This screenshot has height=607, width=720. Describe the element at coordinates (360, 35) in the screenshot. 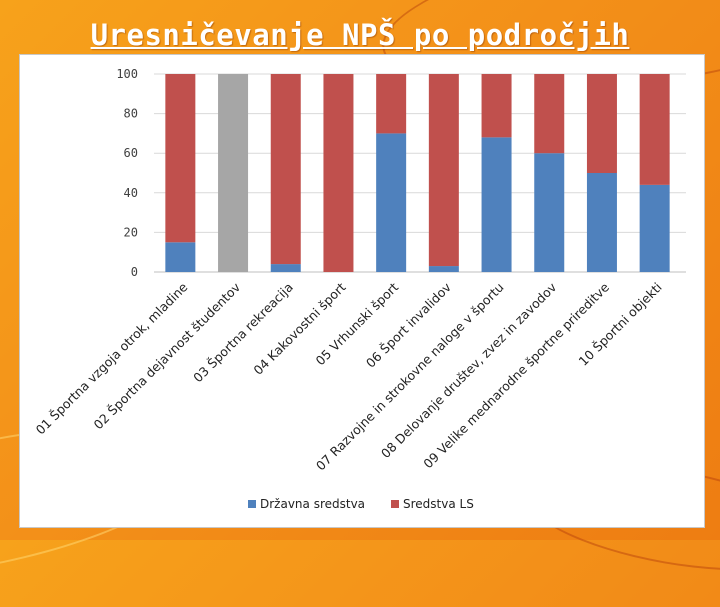

I see `slide-title: Uresničevanje NPŠ po področjih` at that location.